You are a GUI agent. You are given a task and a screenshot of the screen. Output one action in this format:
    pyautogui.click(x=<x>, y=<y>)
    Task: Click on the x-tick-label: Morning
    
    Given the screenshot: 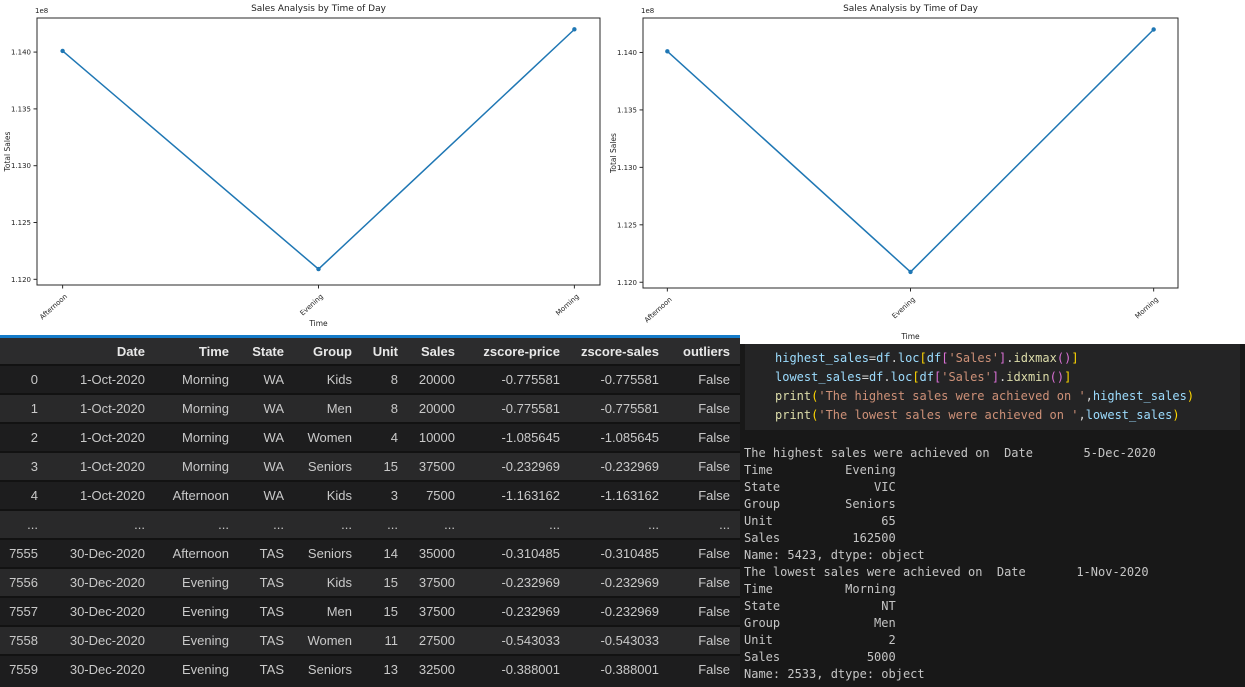 What is the action you would take?
    pyautogui.click(x=567, y=305)
    